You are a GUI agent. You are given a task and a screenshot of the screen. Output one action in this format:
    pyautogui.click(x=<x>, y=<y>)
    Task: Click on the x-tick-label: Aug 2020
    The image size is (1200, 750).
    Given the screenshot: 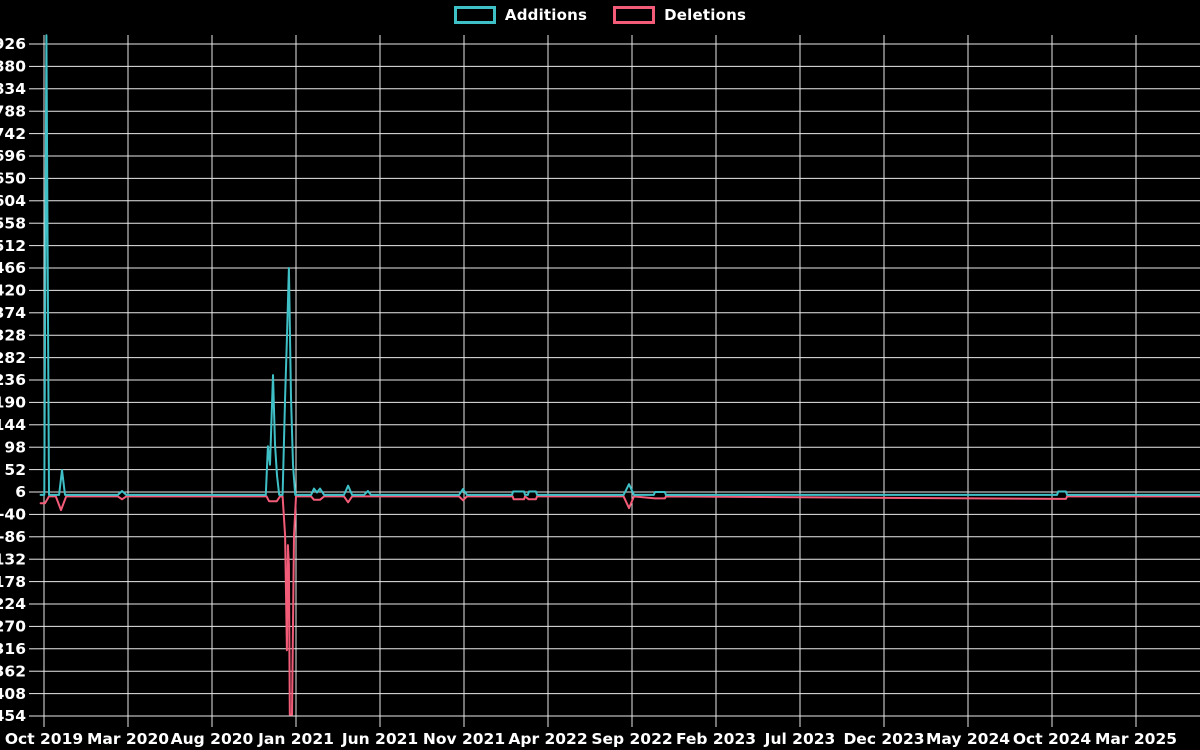 What is the action you would take?
    pyautogui.click(x=212, y=739)
    